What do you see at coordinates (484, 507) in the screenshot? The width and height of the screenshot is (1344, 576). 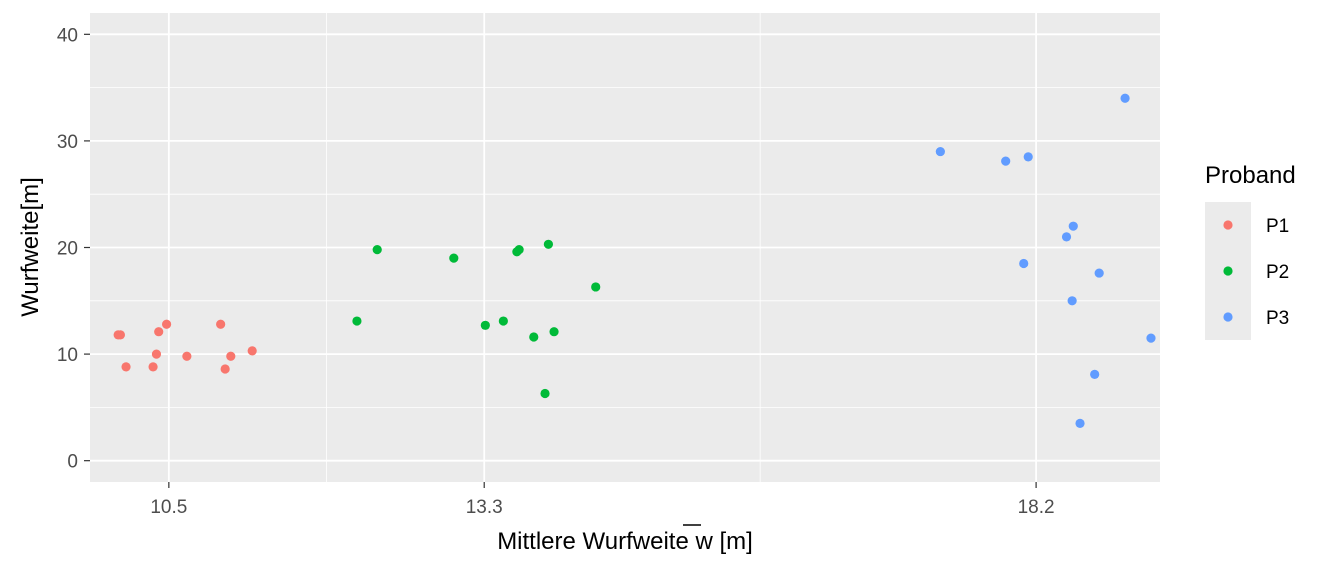 I see `x-tick-label: 13.3` at bounding box center [484, 507].